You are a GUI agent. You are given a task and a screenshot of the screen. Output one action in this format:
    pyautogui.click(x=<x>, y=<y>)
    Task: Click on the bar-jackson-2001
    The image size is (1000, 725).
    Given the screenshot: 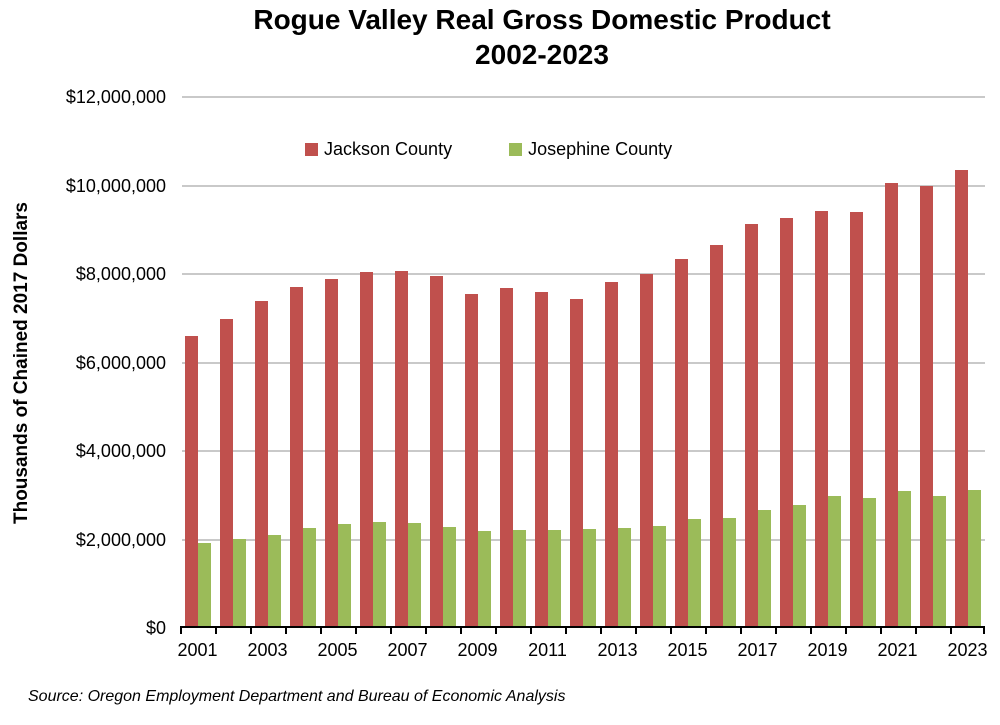 What is the action you would take?
    pyautogui.click(x=191, y=480)
    